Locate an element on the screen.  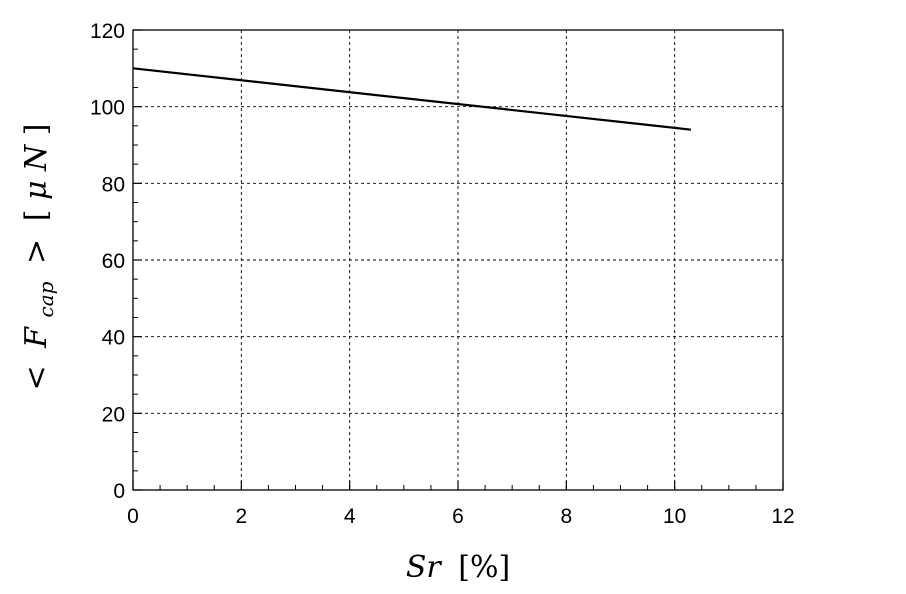
y-axis-label-unit-close: ] is located at coordinates (36, 129).